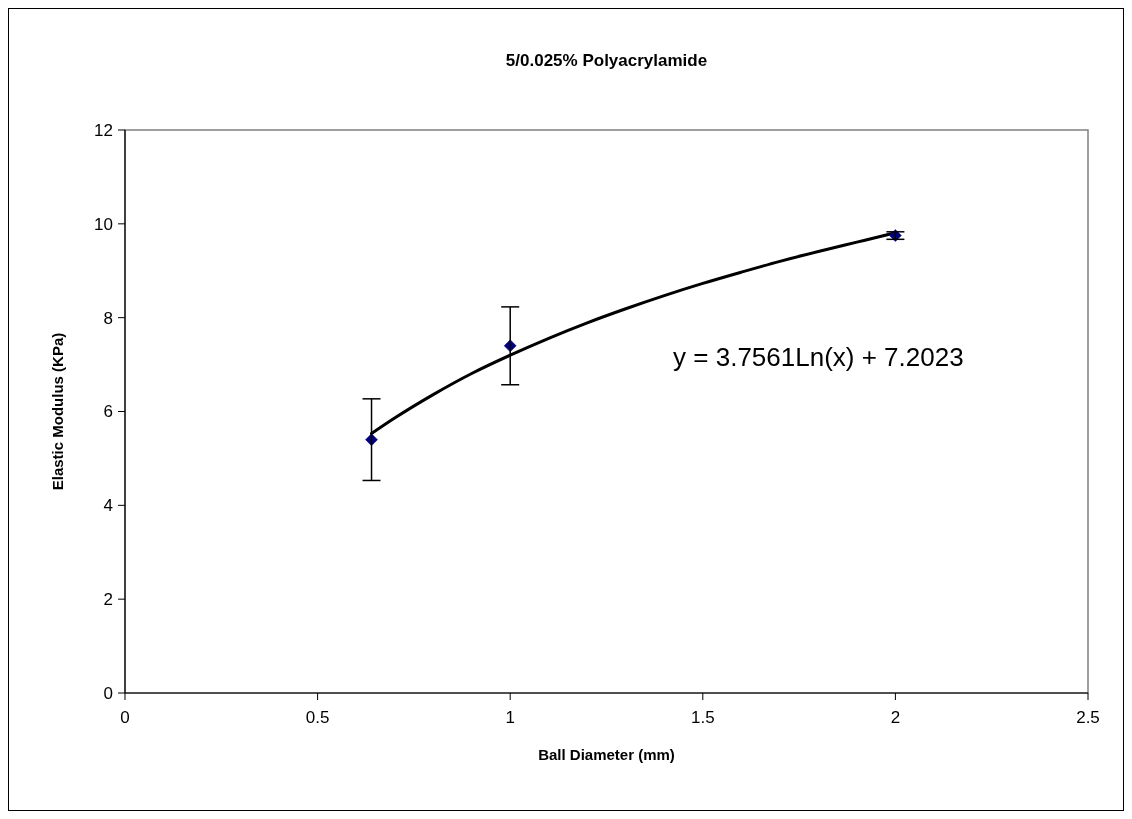 The image size is (1132, 819). Describe the element at coordinates (125, 717) in the screenshot. I see `x-tick-label: 0` at that location.